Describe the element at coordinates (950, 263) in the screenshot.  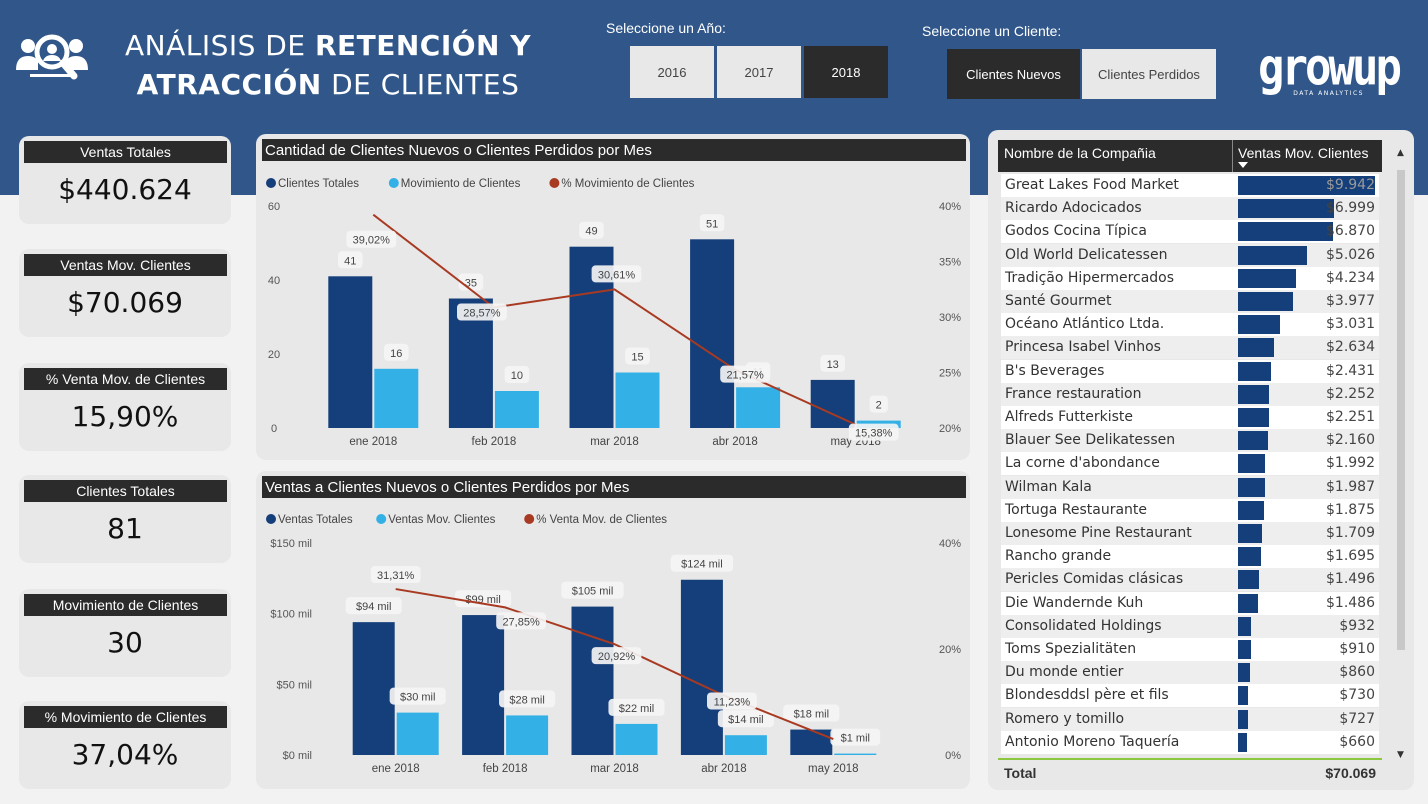
I see `y2-tick-label: 35%` at that location.